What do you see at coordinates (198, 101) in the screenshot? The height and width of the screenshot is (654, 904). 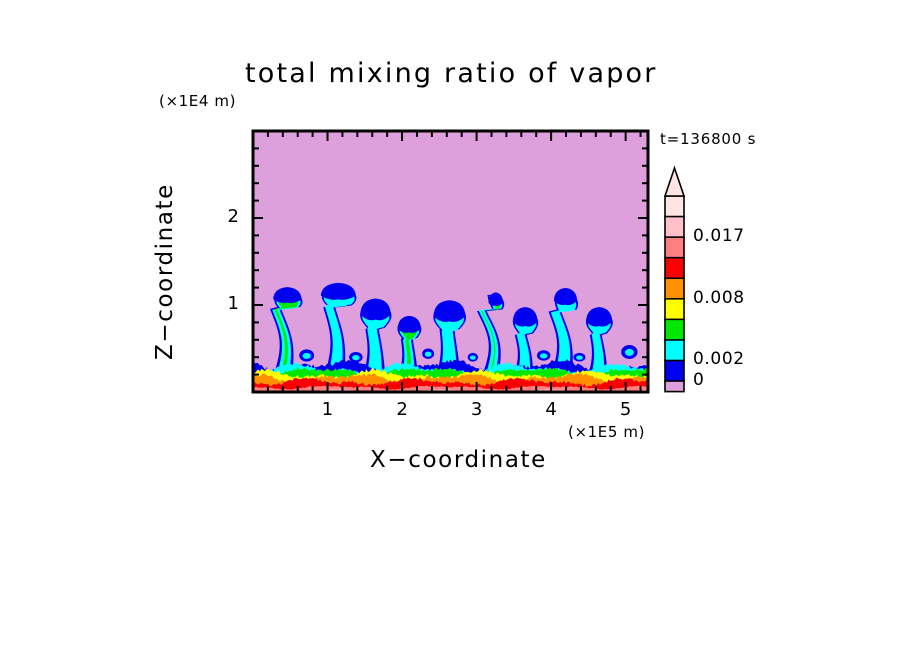 I see `y-axis-unit-label: (×1E4 m)` at bounding box center [198, 101].